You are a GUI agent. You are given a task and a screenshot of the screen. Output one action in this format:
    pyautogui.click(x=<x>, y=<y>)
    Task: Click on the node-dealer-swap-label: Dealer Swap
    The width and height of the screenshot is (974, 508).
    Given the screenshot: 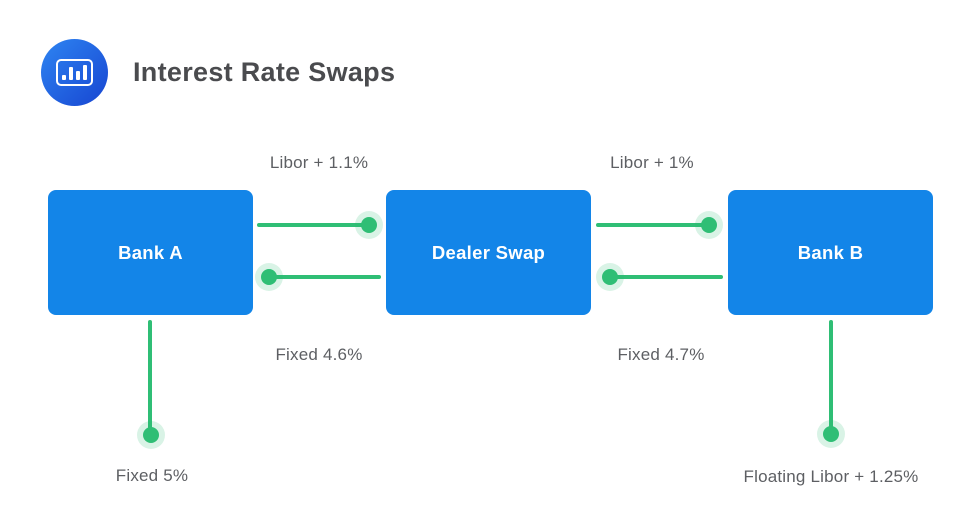 What is the action you would take?
    pyautogui.click(x=488, y=252)
    